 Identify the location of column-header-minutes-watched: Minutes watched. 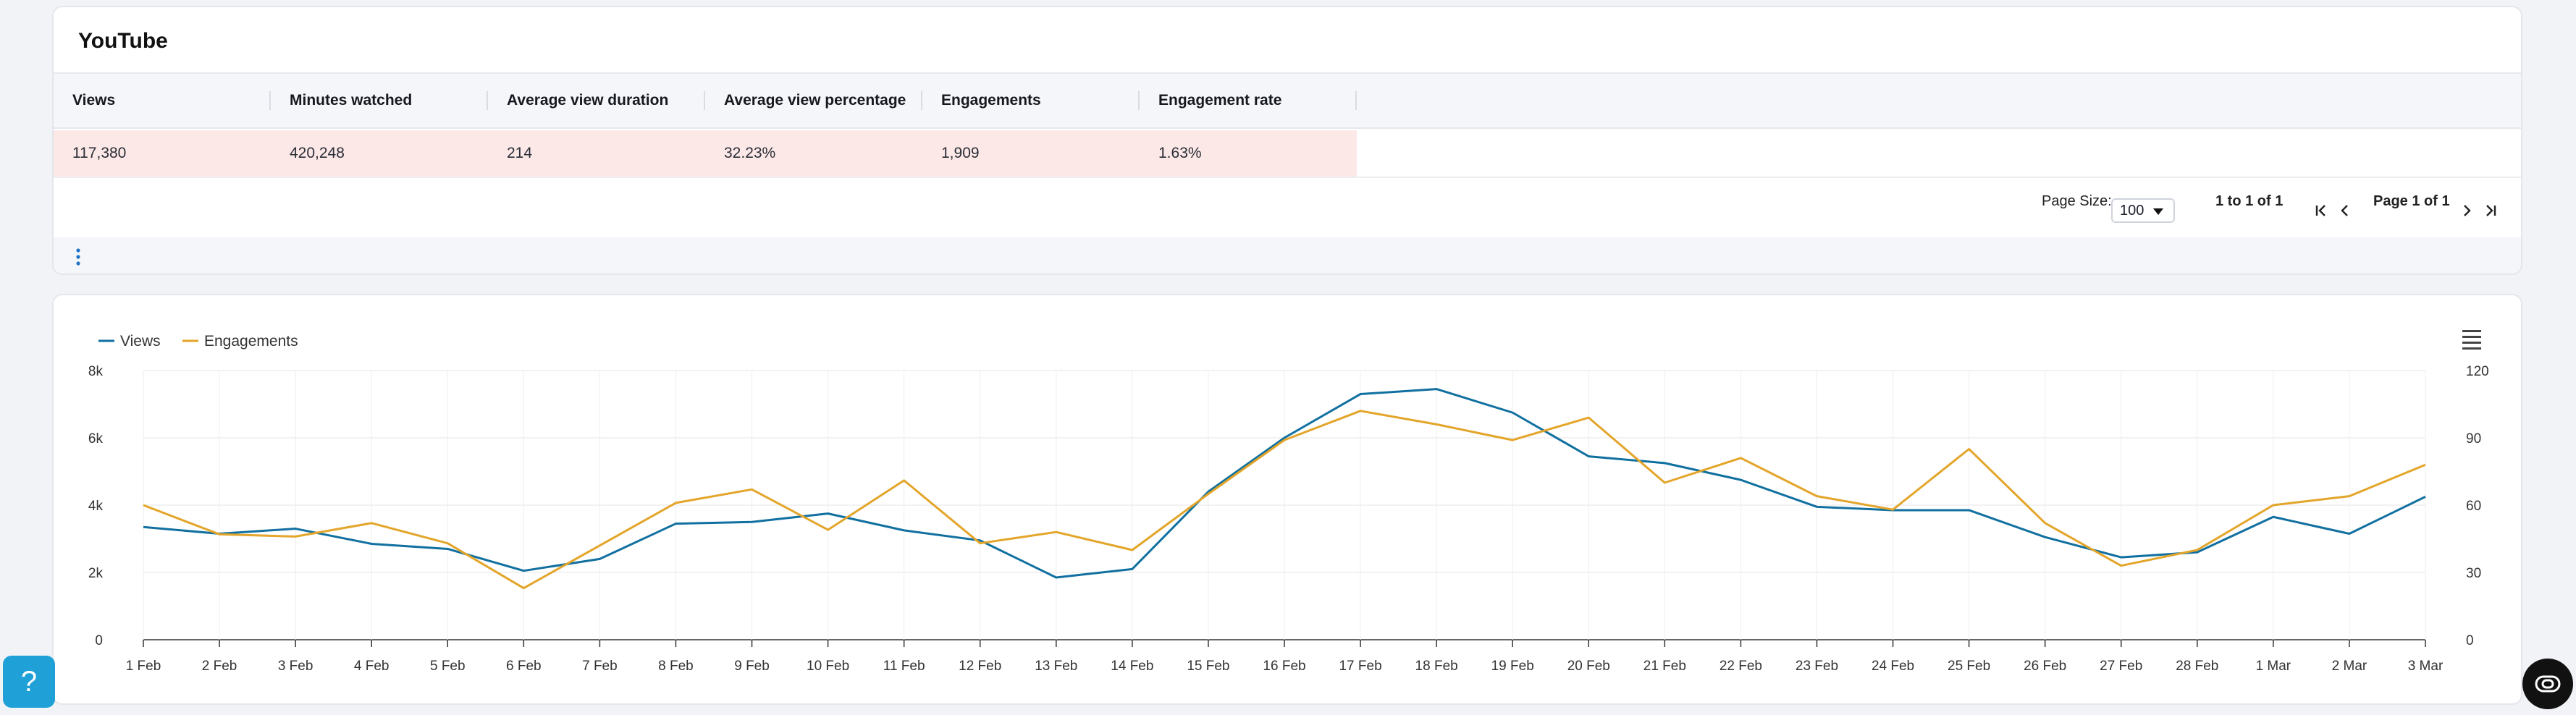
(351, 100).